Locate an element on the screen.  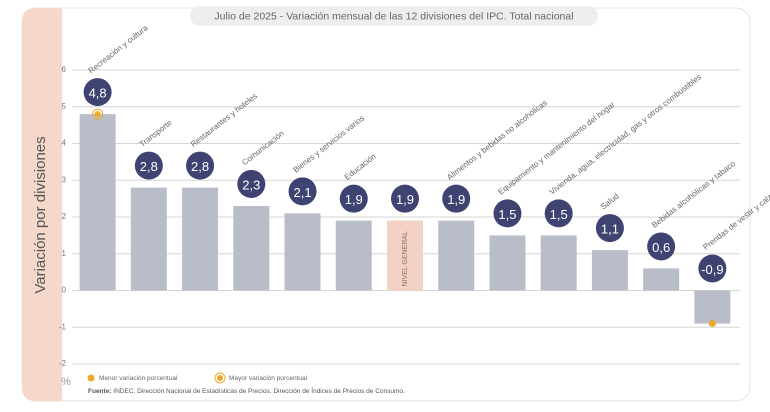
min-dot is located at coordinates (712, 324).